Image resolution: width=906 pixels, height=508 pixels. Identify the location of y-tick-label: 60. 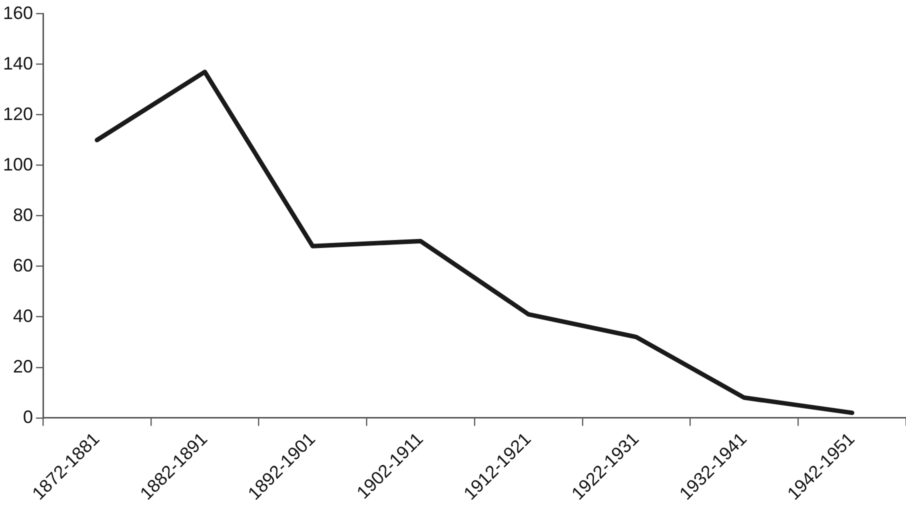
(23, 265).